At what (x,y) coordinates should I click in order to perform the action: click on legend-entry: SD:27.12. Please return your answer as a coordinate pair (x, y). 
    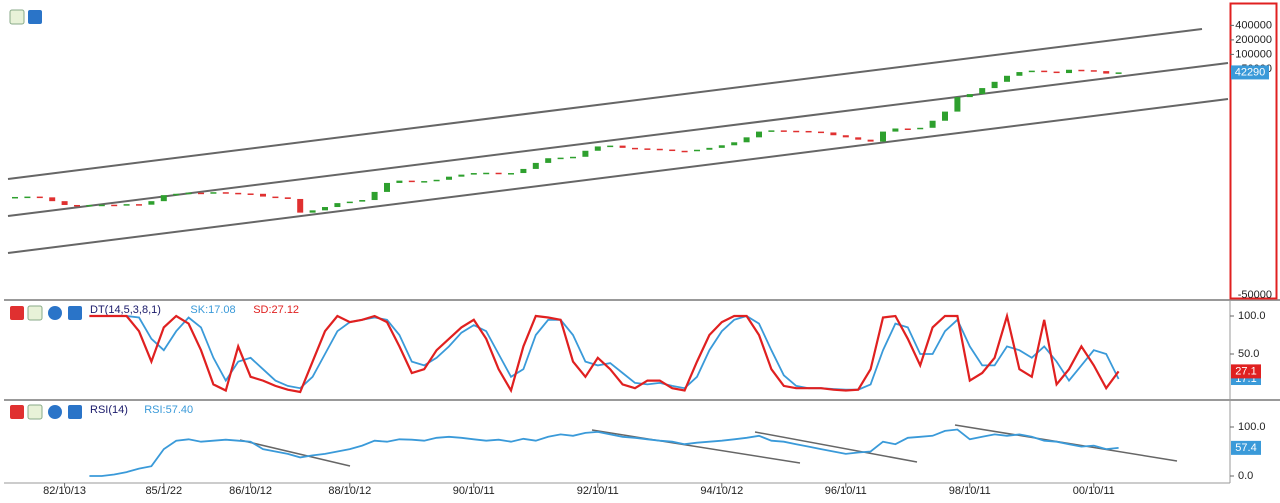
    Looking at the image, I should click on (276, 310).